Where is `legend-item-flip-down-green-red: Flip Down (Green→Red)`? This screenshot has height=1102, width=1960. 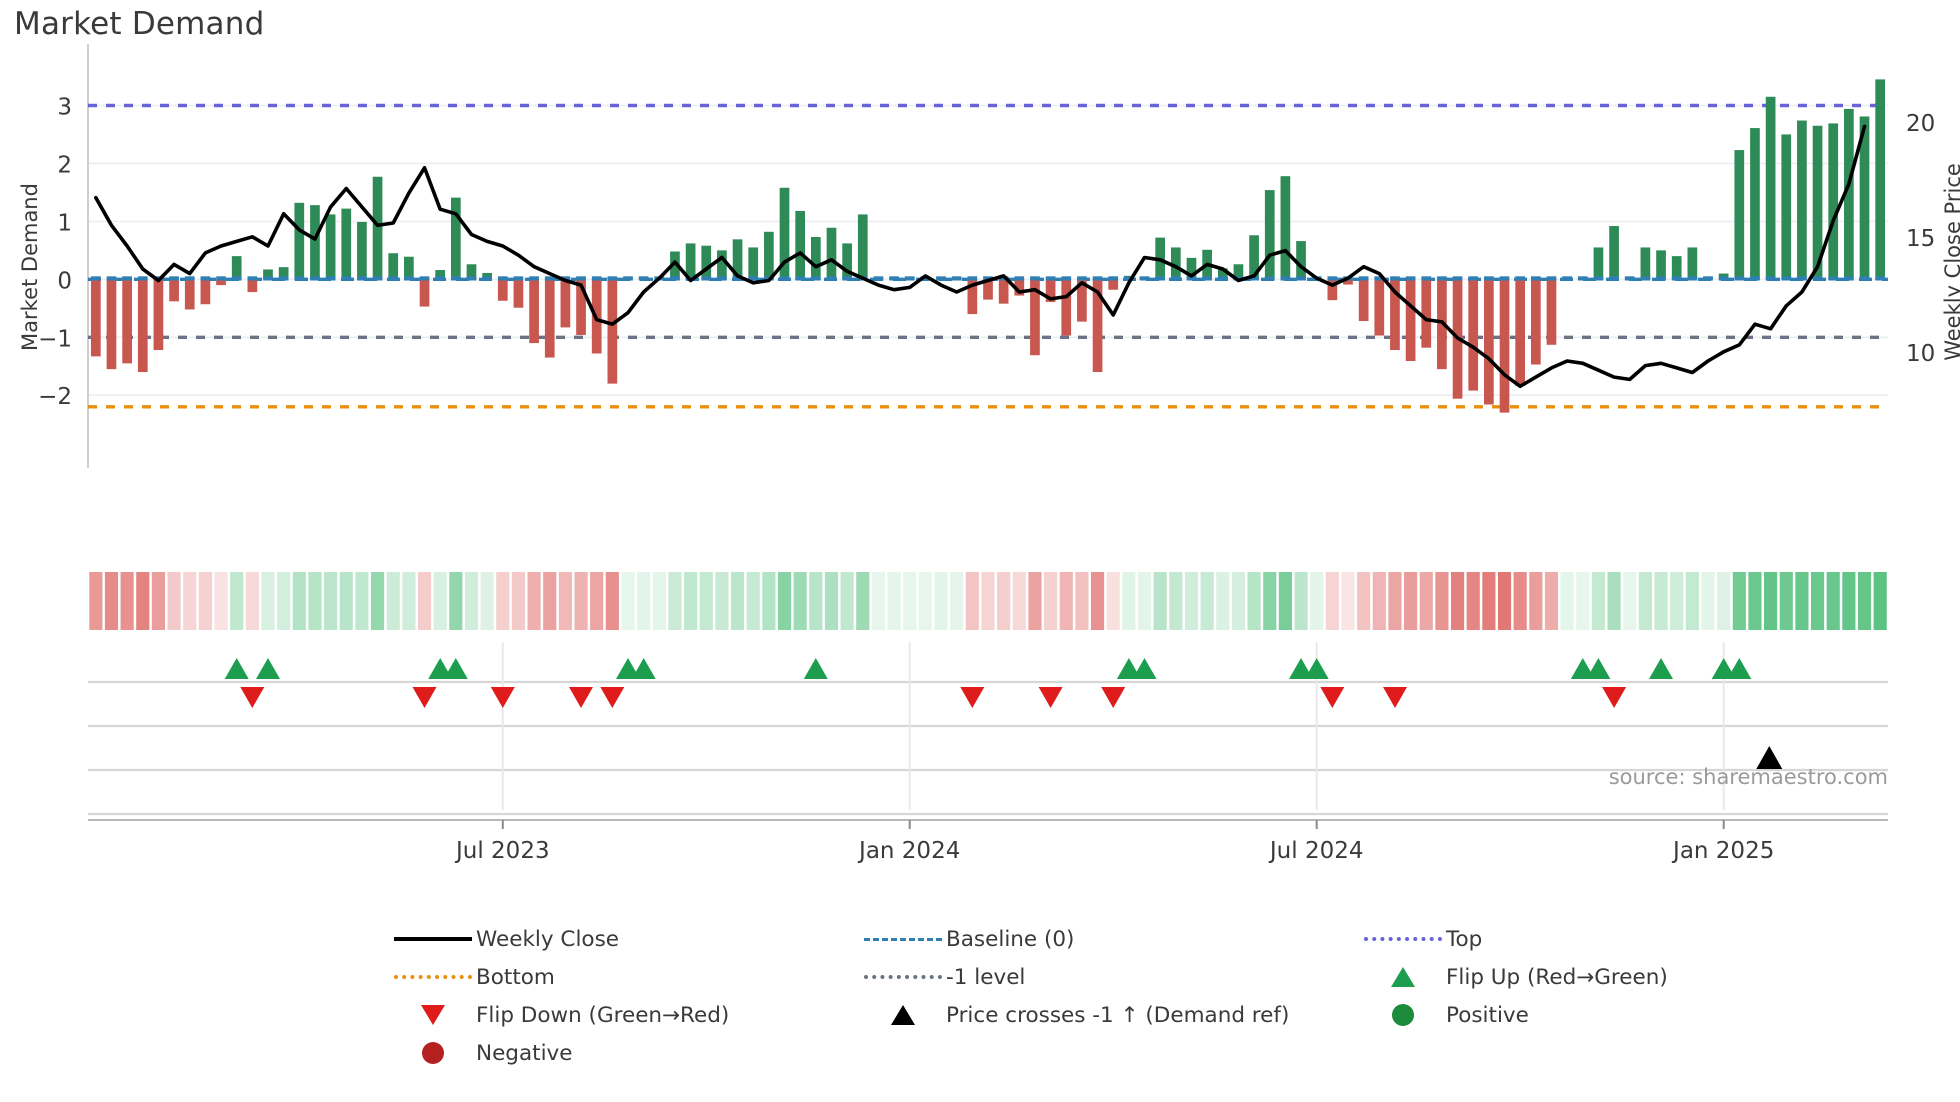 legend-item-flip-down-green-red: Flip Down (Green→Red) is located at coordinates (625, 1015).